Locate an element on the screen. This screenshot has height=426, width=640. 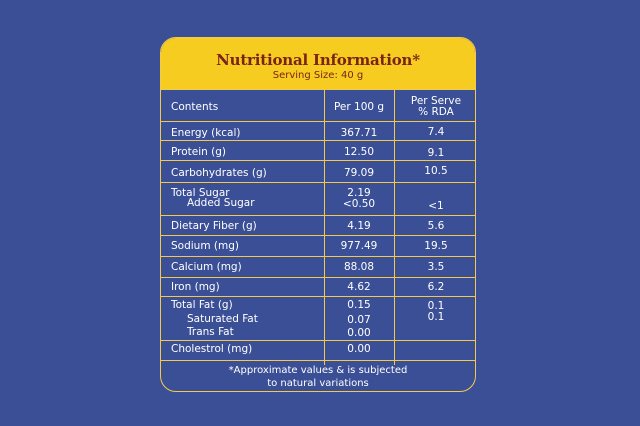
sodium-per100: 977.49 is located at coordinates (359, 246).